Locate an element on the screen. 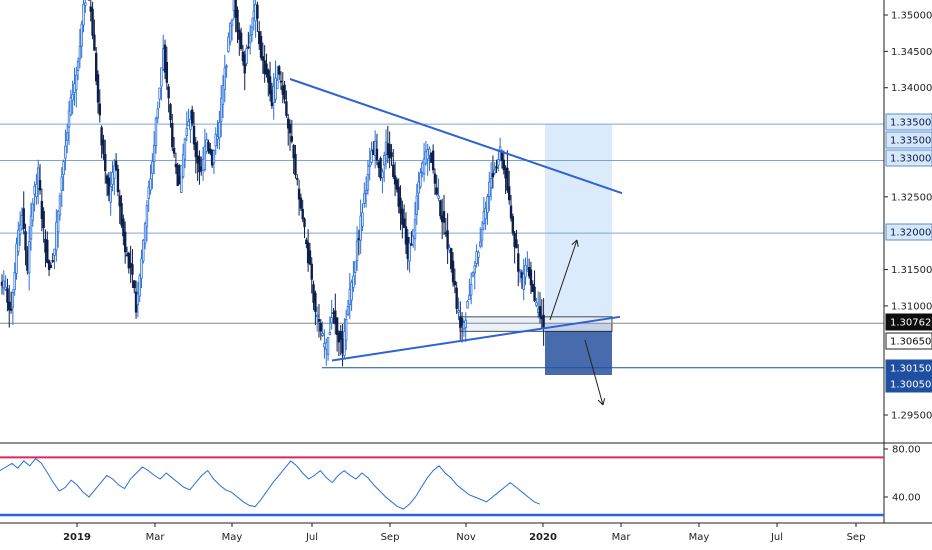  price-tick-label: 1.34000 is located at coordinates (911, 88).